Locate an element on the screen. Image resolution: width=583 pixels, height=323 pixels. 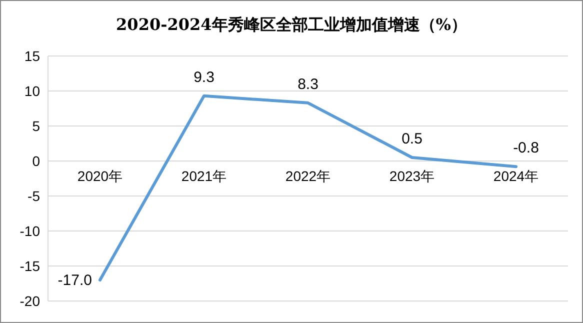
y-tick-label: 5 is located at coordinates (36, 126).